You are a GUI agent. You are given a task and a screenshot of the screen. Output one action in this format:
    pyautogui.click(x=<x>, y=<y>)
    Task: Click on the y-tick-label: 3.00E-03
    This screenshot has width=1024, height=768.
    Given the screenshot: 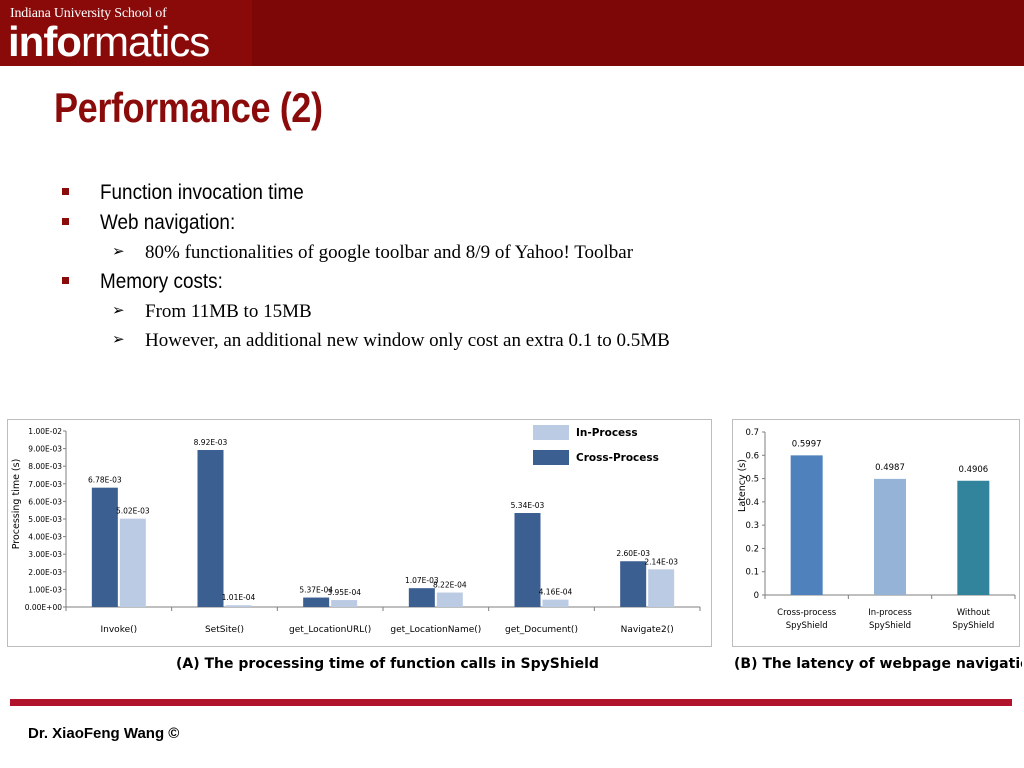 What is the action you would take?
    pyautogui.click(x=45, y=554)
    